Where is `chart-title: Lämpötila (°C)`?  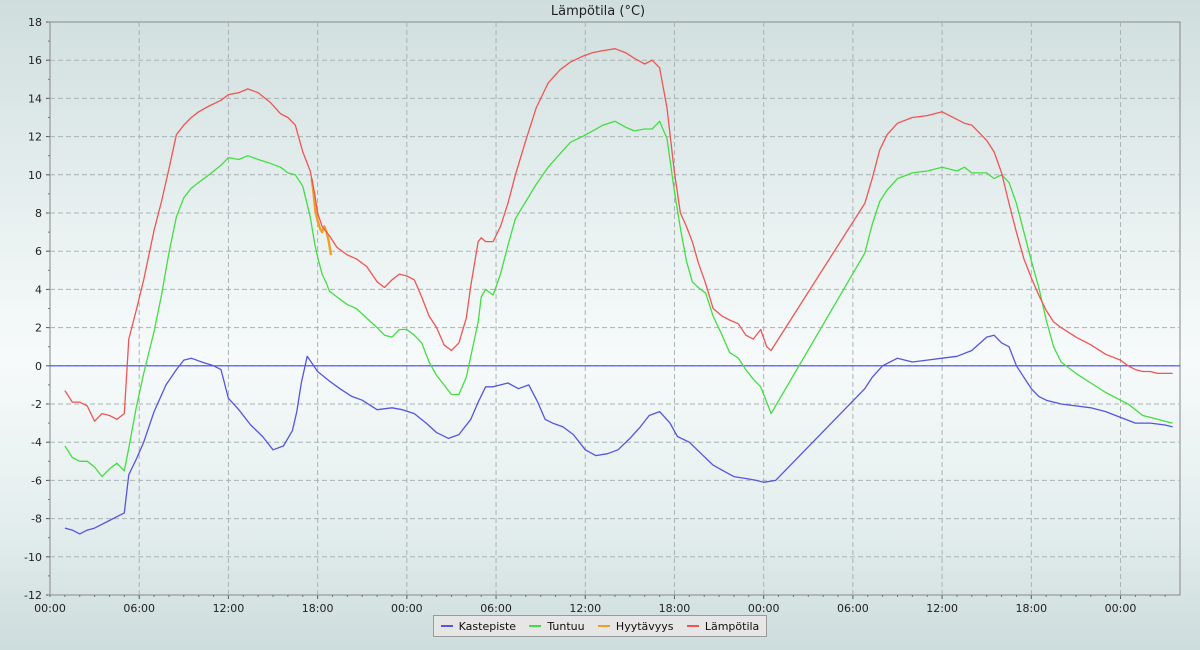
chart-title: Lämpötila (°C) is located at coordinates (598, 11).